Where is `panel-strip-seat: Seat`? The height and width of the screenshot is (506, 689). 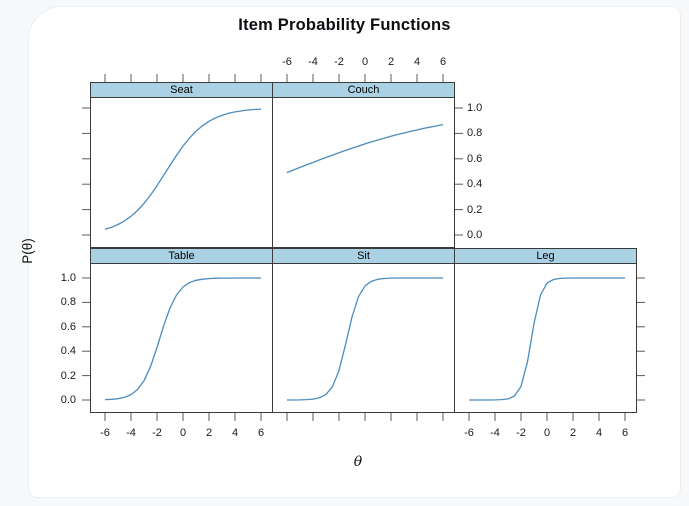
panel-strip-seat: Seat is located at coordinates (181, 90).